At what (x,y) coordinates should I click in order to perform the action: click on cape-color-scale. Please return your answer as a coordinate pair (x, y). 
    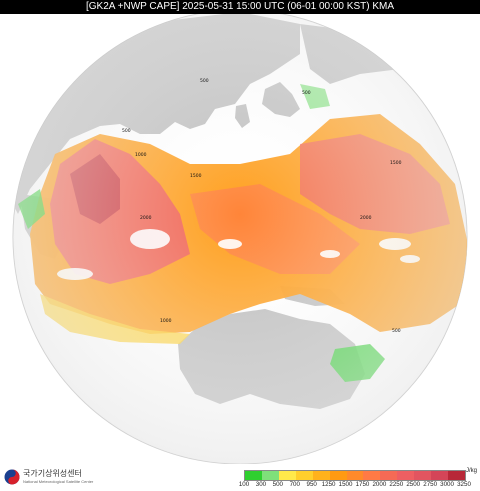
    Looking at the image, I should click on (355, 475).